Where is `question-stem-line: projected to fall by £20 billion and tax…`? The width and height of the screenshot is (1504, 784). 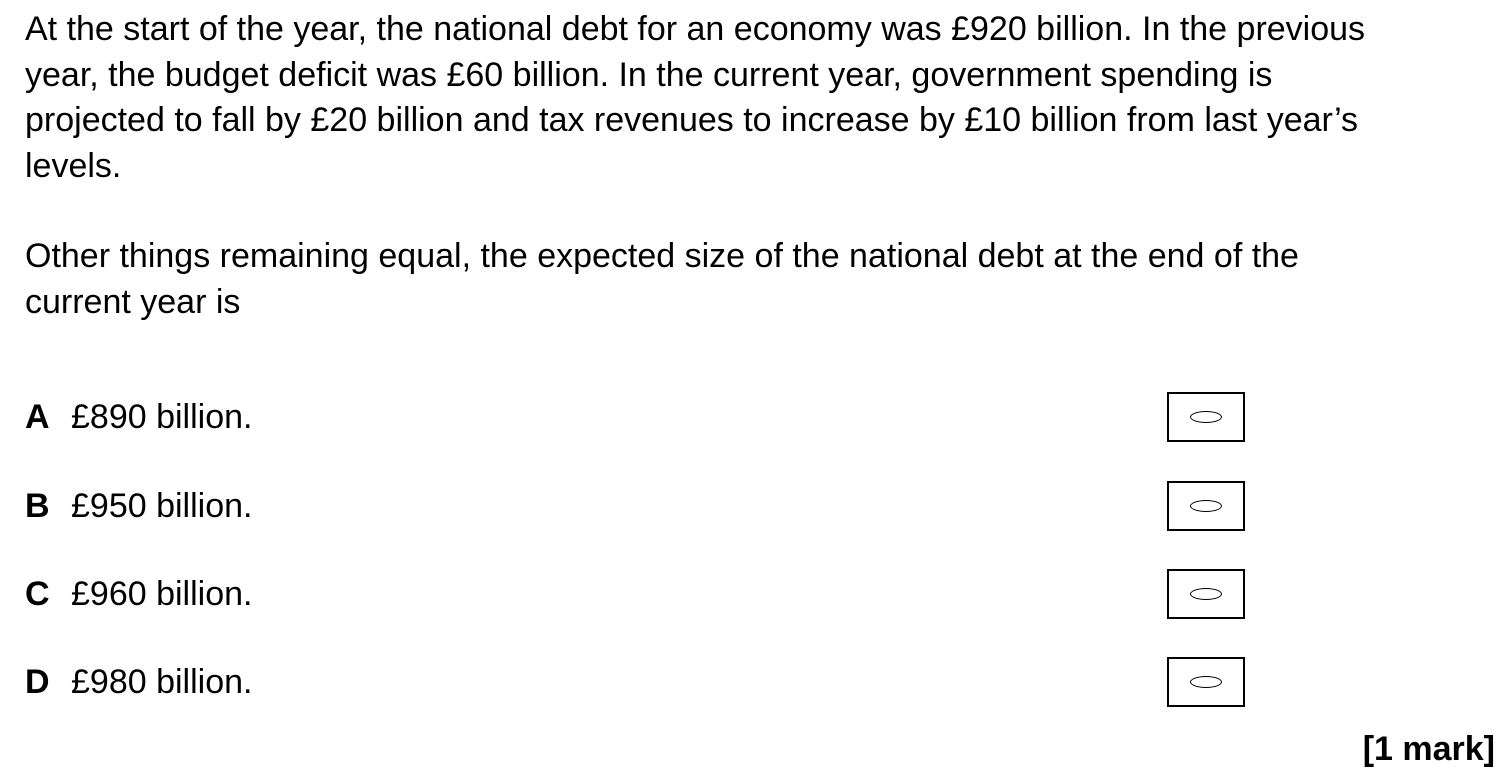 question-stem-line: projected to fall by £20 billion and tax… is located at coordinates (692, 120).